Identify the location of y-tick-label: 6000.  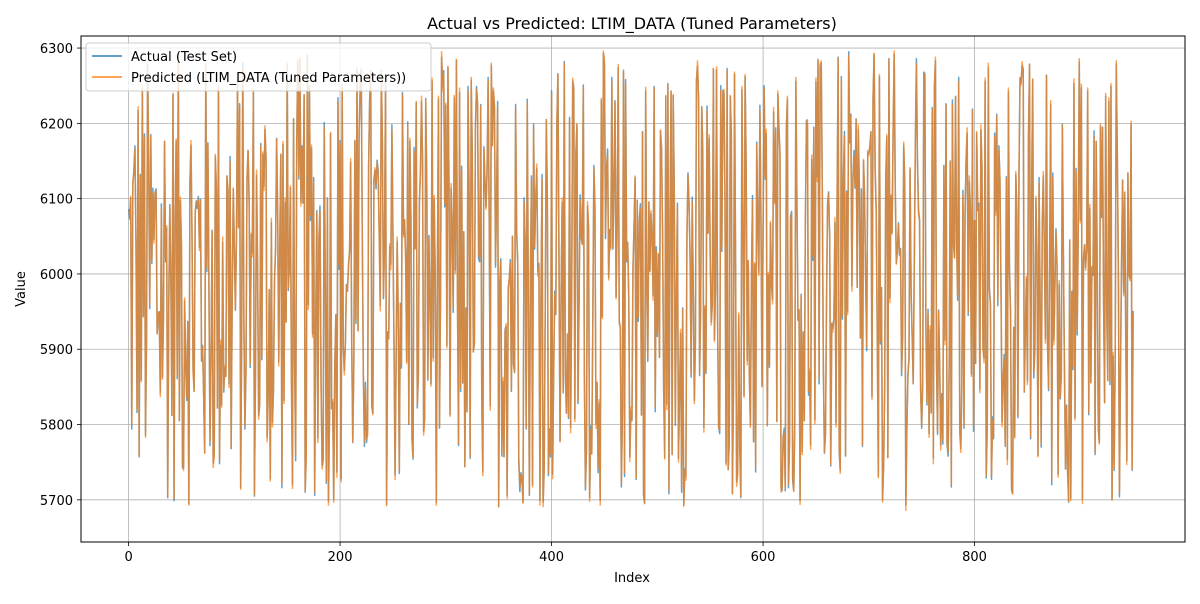
(56, 275).